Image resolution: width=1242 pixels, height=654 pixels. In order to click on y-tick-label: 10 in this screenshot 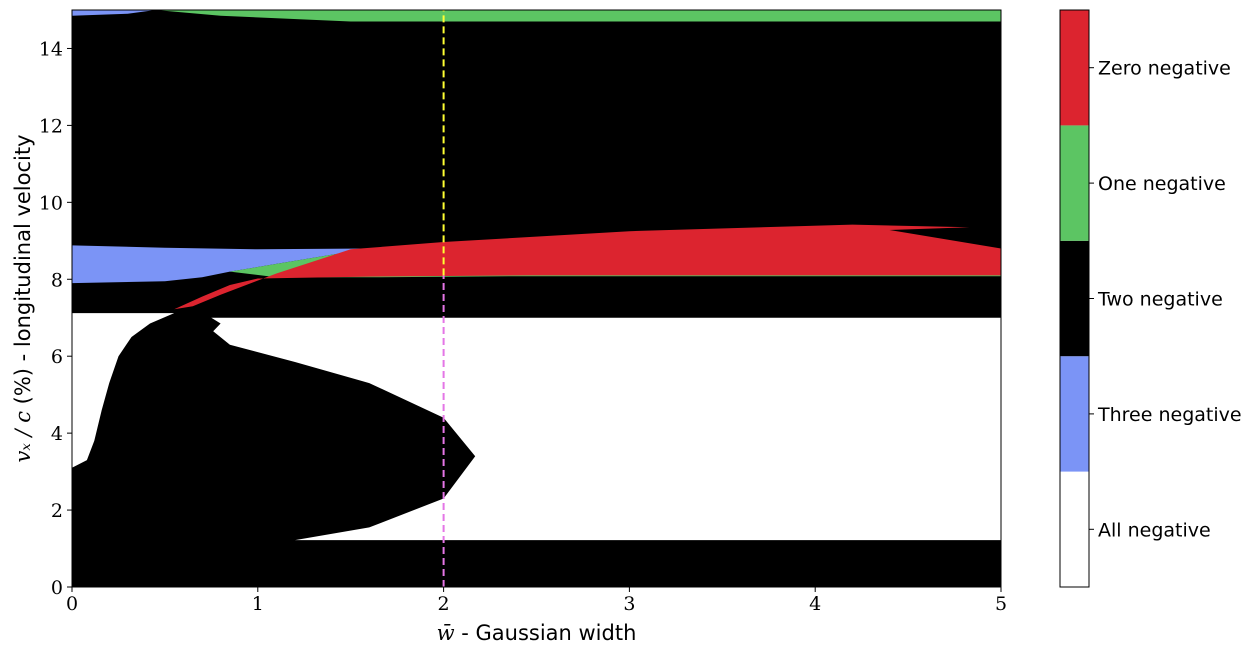, I will do `click(51, 203)`.